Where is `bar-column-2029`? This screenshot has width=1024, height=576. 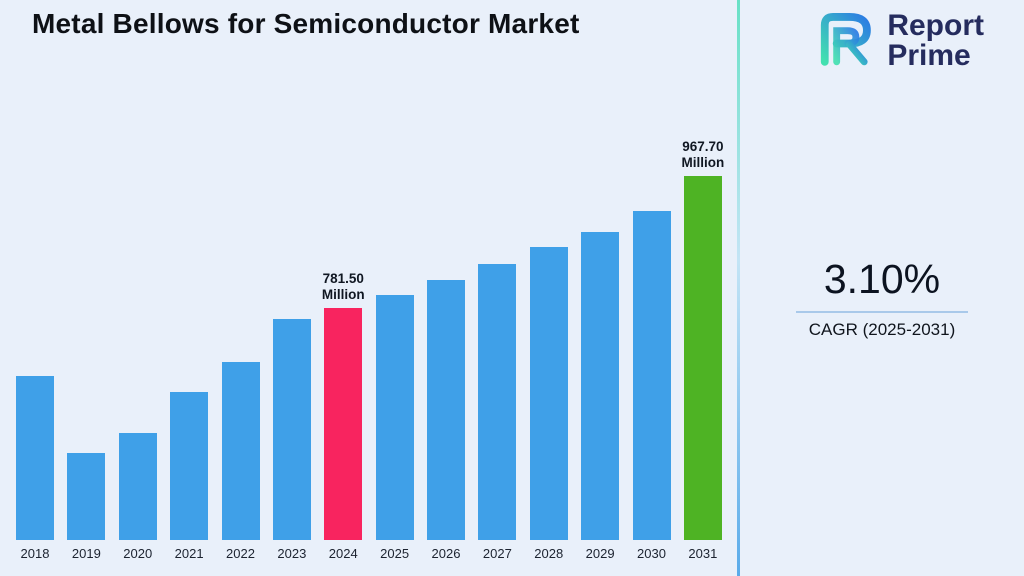
bar-column-2029 is located at coordinates (600, 320).